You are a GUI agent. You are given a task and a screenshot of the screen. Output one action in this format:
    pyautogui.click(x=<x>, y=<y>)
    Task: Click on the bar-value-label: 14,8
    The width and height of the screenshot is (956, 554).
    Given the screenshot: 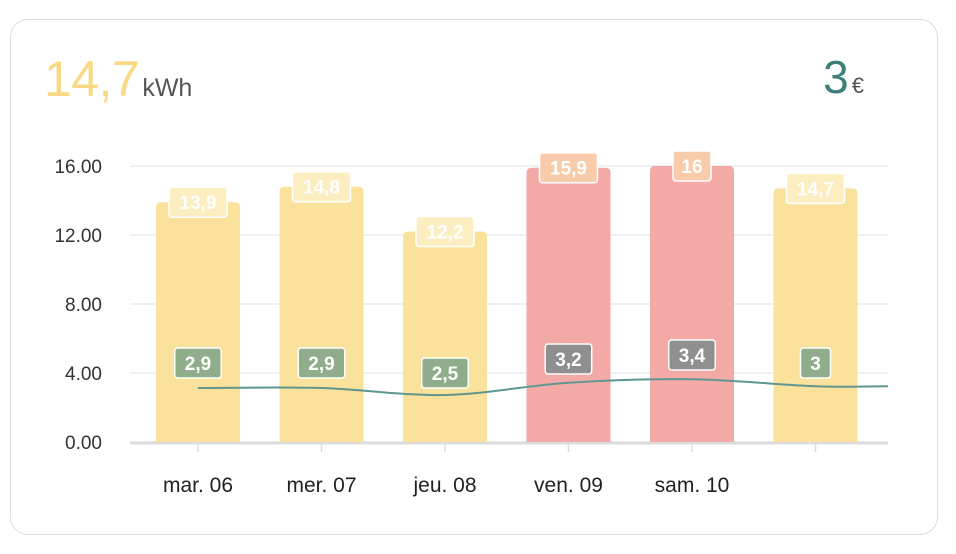 What is the action you would take?
    pyautogui.click(x=321, y=188)
    